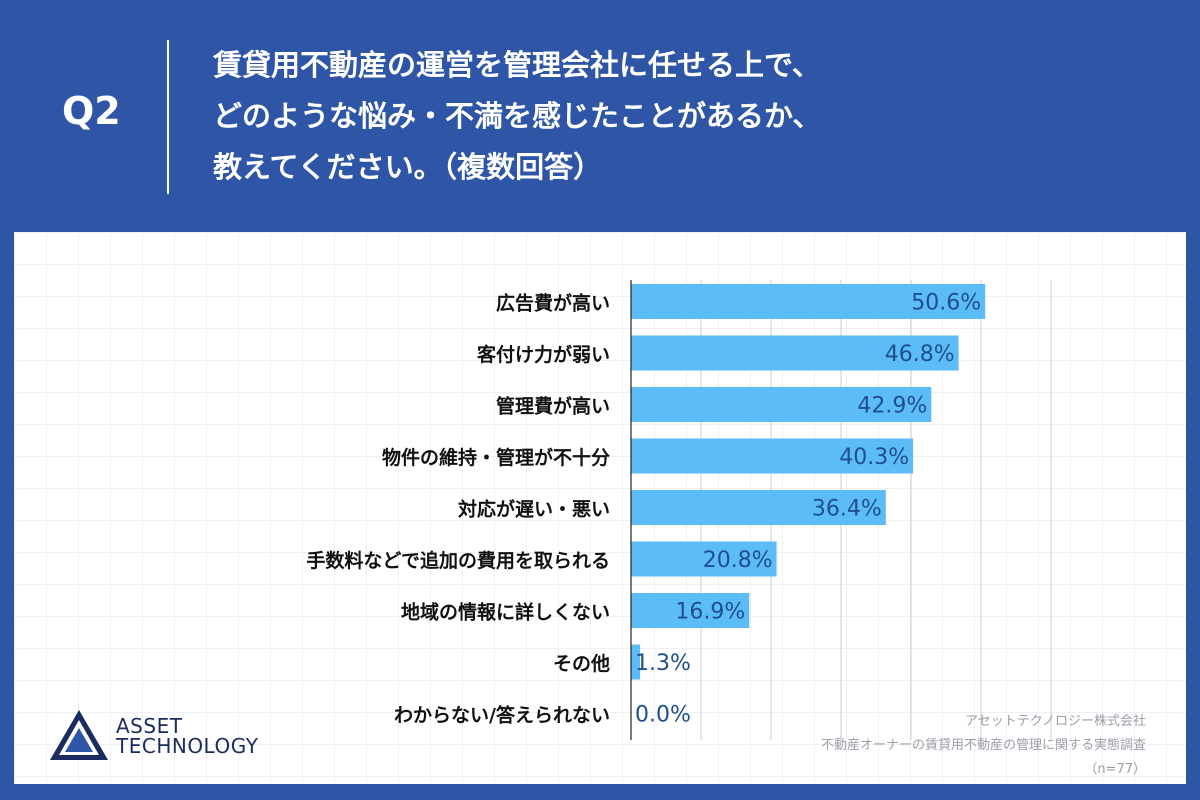 The width and height of the screenshot is (1200, 800). Describe the element at coordinates (517, 65) in the screenshot. I see `question-line-1: 賃貸用不動産の運営を管理会社に任せる上で、` at that location.